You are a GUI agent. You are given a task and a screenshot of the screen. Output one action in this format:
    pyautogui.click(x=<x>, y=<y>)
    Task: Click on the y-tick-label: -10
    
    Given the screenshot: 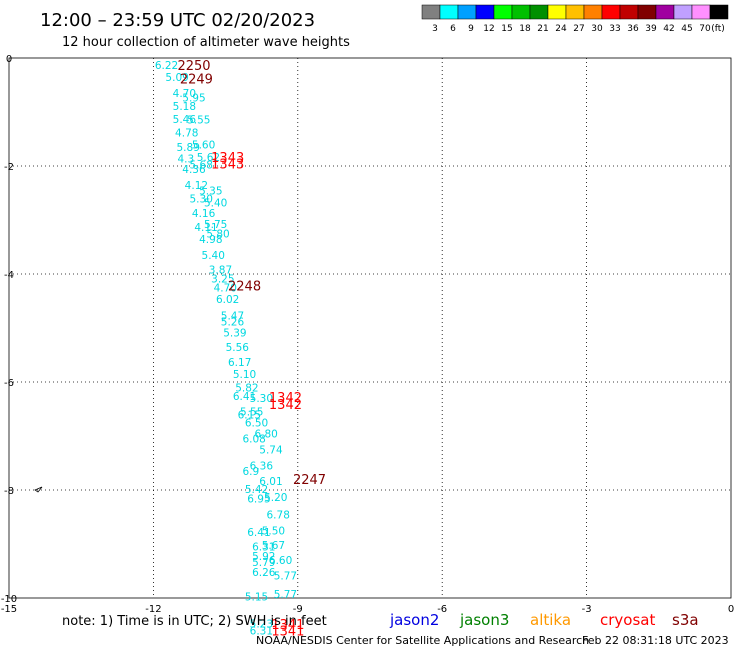 What is the action you would take?
    pyautogui.click(x=9, y=599)
    